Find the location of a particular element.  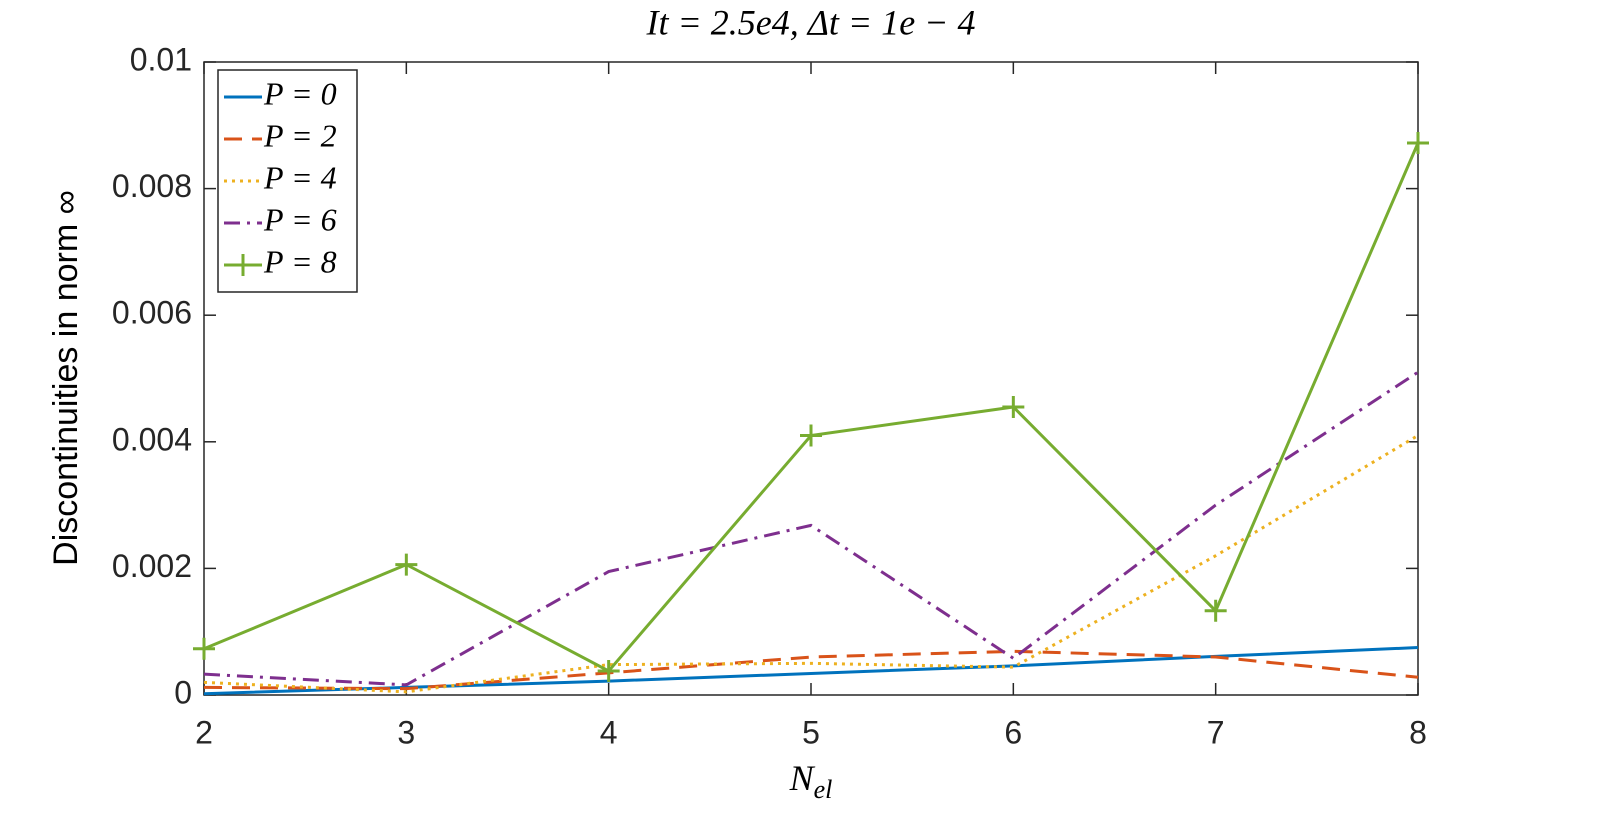

y-tick-label: 0.006 is located at coordinates (152, 313).